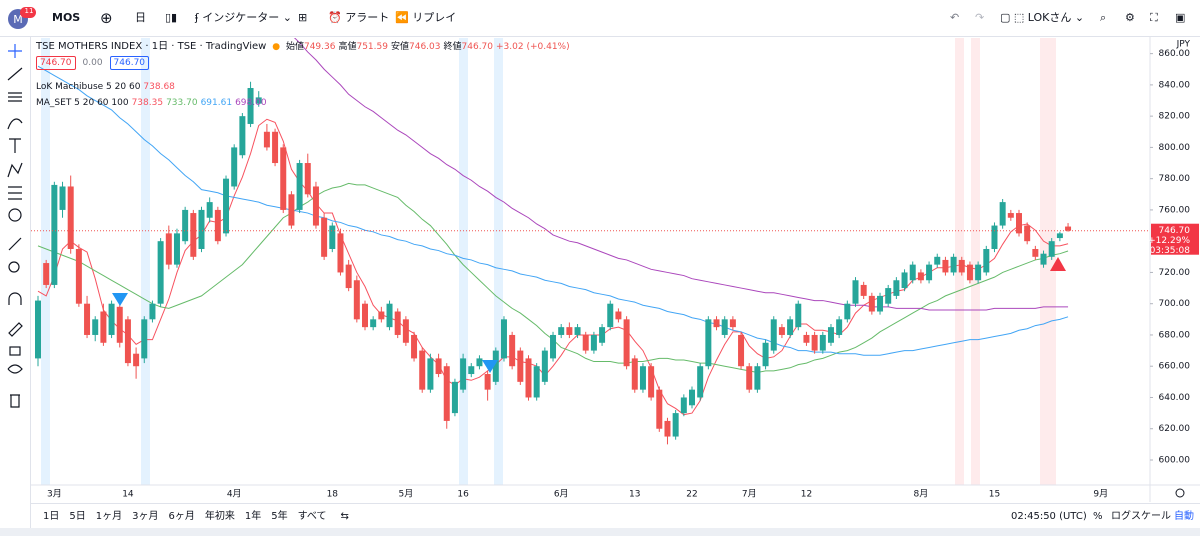  What do you see at coordinates (15, 97) in the screenshot?
I see `fib-tool` at bounding box center [15, 97].